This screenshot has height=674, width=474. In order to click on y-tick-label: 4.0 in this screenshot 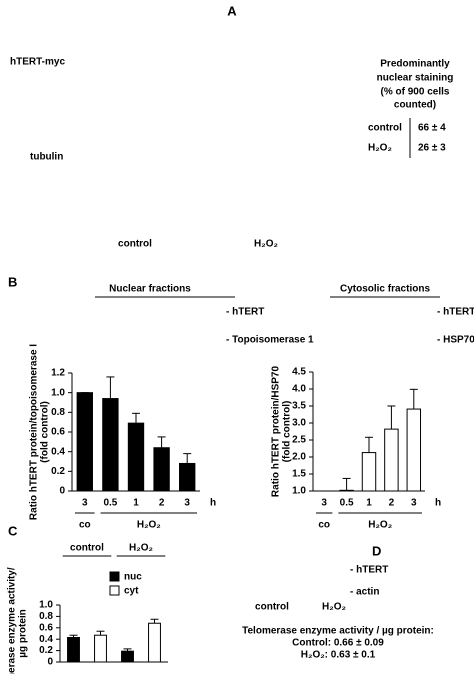, I will do `click(299, 389)`.